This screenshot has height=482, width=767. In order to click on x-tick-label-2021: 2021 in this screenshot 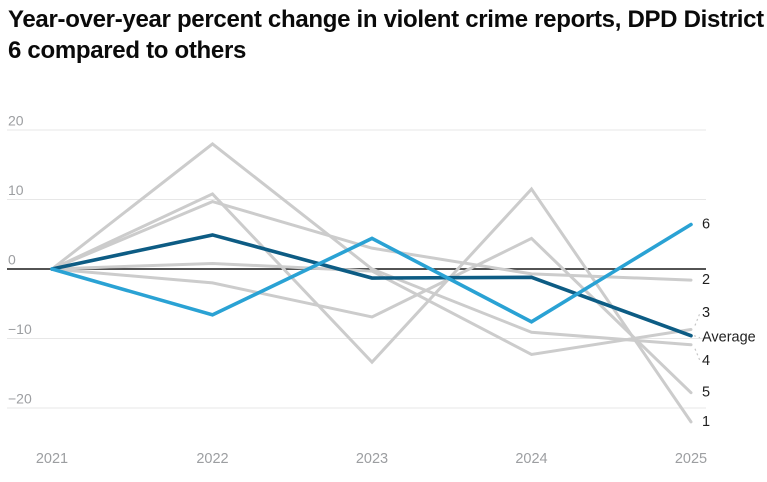, I will do `click(52, 459)`.